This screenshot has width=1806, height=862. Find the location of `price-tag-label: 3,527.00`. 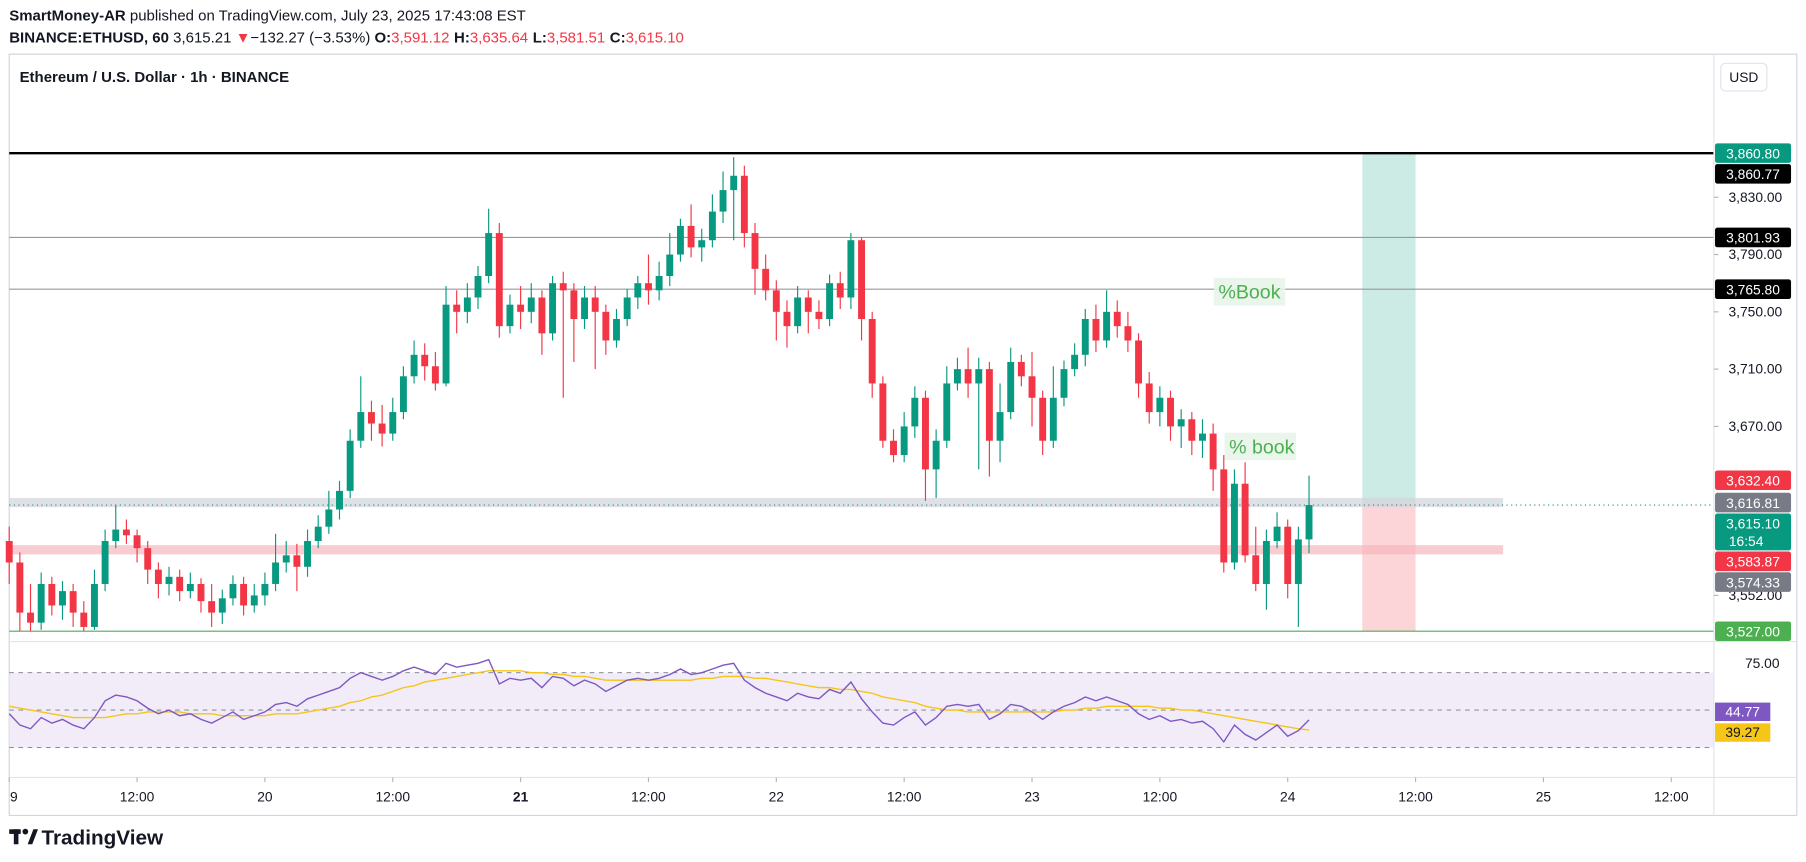

price-tag-label: 3,527.00 is located at coordinates (1753, 631).